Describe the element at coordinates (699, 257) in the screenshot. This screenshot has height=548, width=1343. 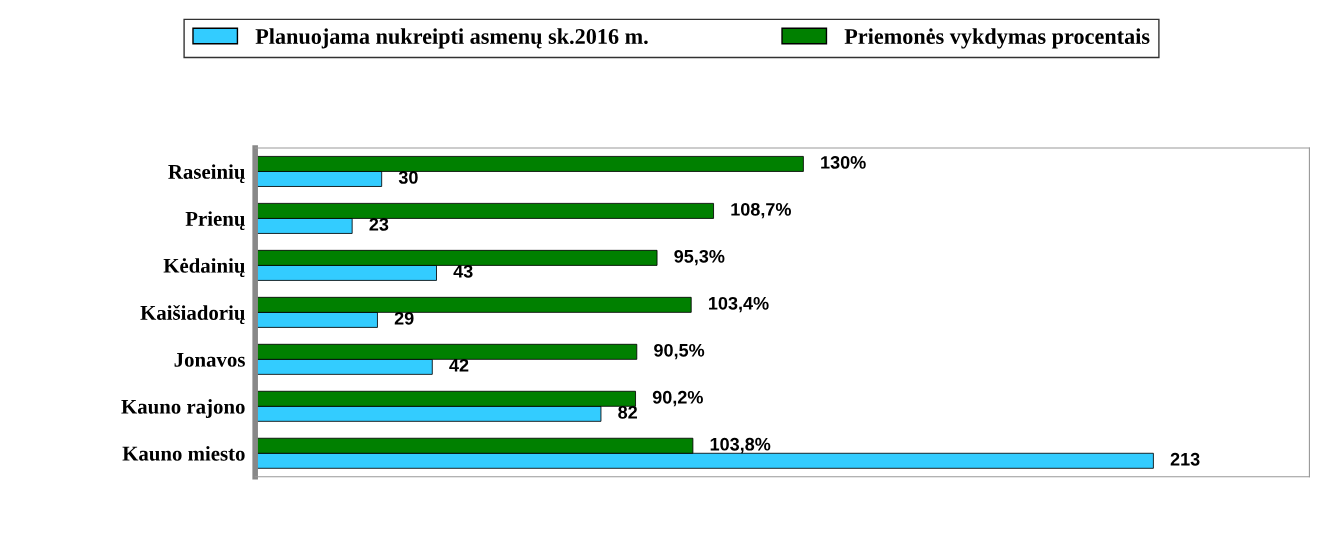
I see `data-label: 95,3%` at that location.